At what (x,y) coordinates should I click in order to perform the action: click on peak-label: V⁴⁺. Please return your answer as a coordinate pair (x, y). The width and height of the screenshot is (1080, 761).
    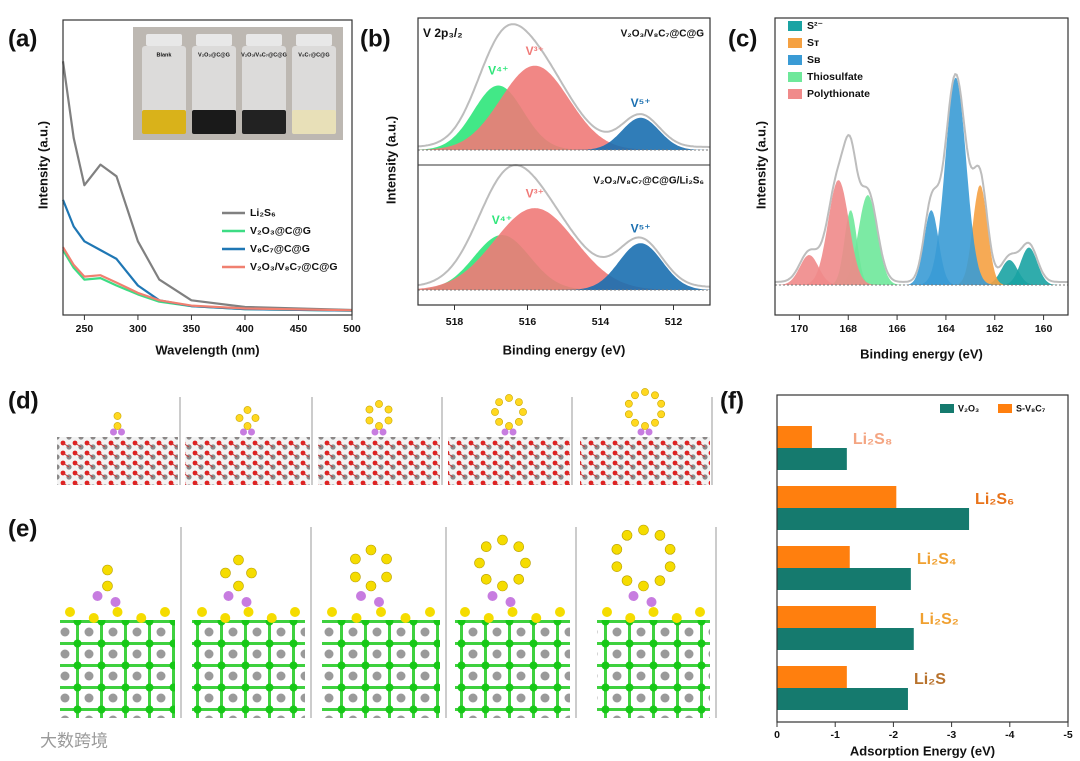
    Looking at the image, I should click on (498, 71).